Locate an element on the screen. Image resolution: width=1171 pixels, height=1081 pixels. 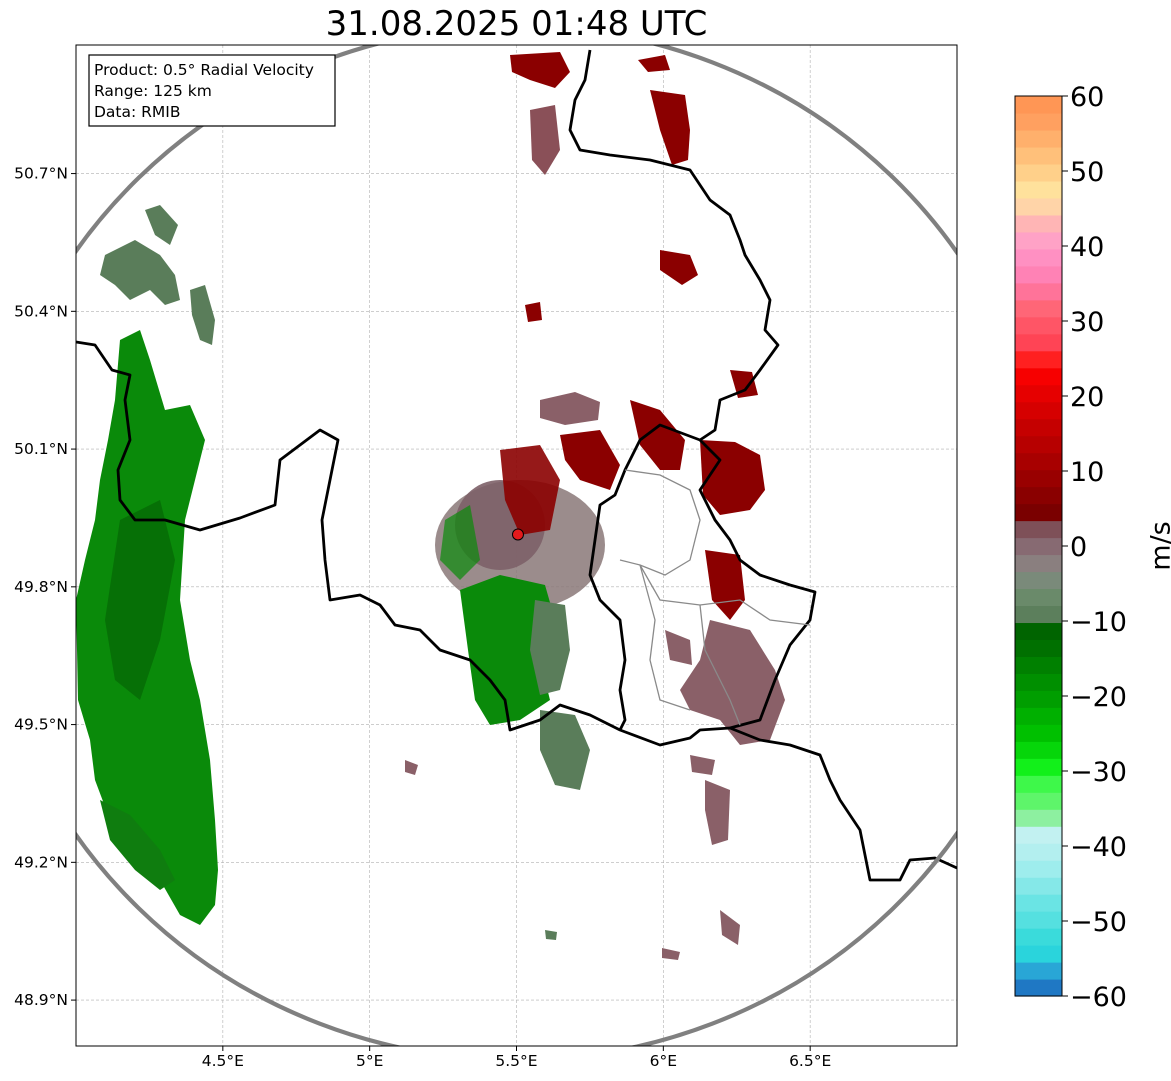
colorbar-tick-label: 50 is located at coordinates (1087, 172).